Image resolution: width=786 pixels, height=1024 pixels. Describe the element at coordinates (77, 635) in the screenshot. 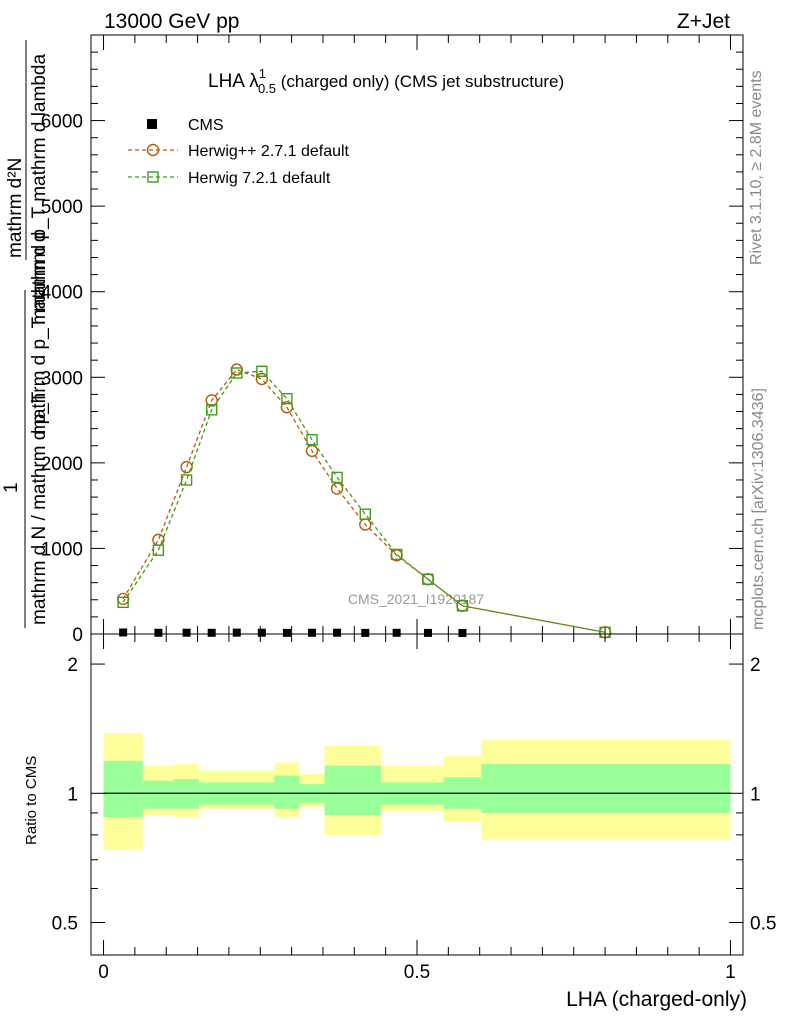

I see `main-ytick-label: 0` at that location.